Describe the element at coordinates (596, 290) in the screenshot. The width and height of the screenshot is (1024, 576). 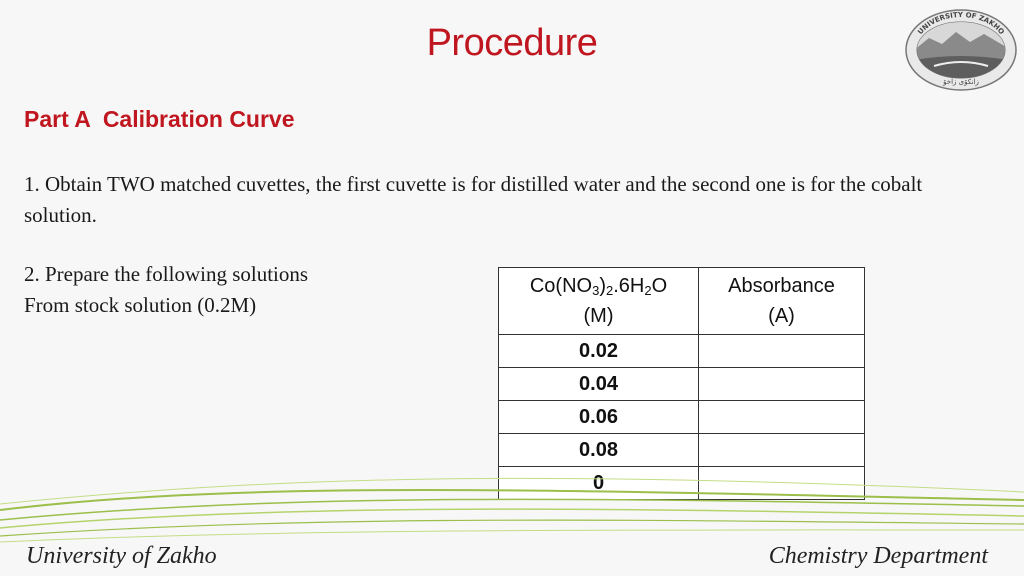
I see `header-formula-sub: 3` at that location.